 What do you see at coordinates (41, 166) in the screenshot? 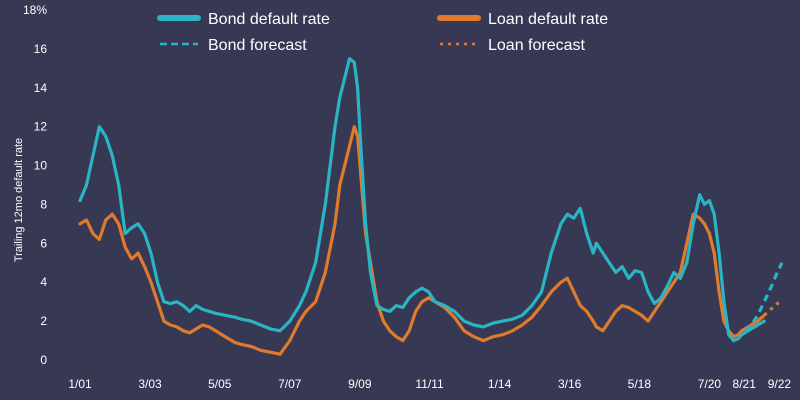
I see `y-tick-label: 10` at bounding box center [41, 166].